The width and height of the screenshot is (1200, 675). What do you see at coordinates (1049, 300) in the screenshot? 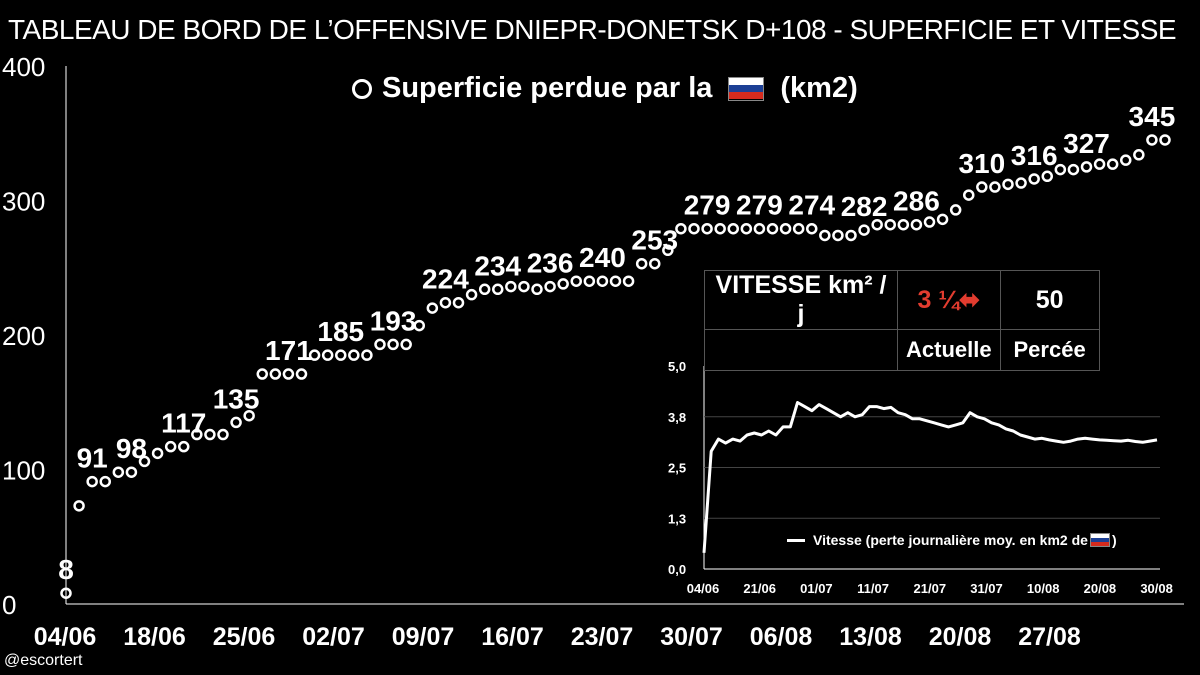
I see `breakthrough-value: 50` at bounding box center [1049, 300].